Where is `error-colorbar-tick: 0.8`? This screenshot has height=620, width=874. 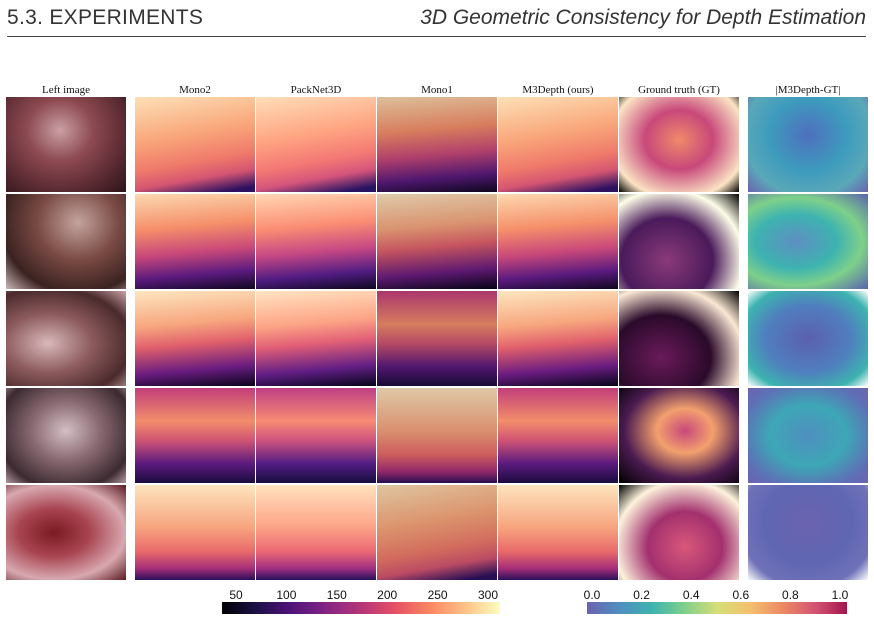
error-colorbar-tick: 0.8 is located at coordinates (790, 595).